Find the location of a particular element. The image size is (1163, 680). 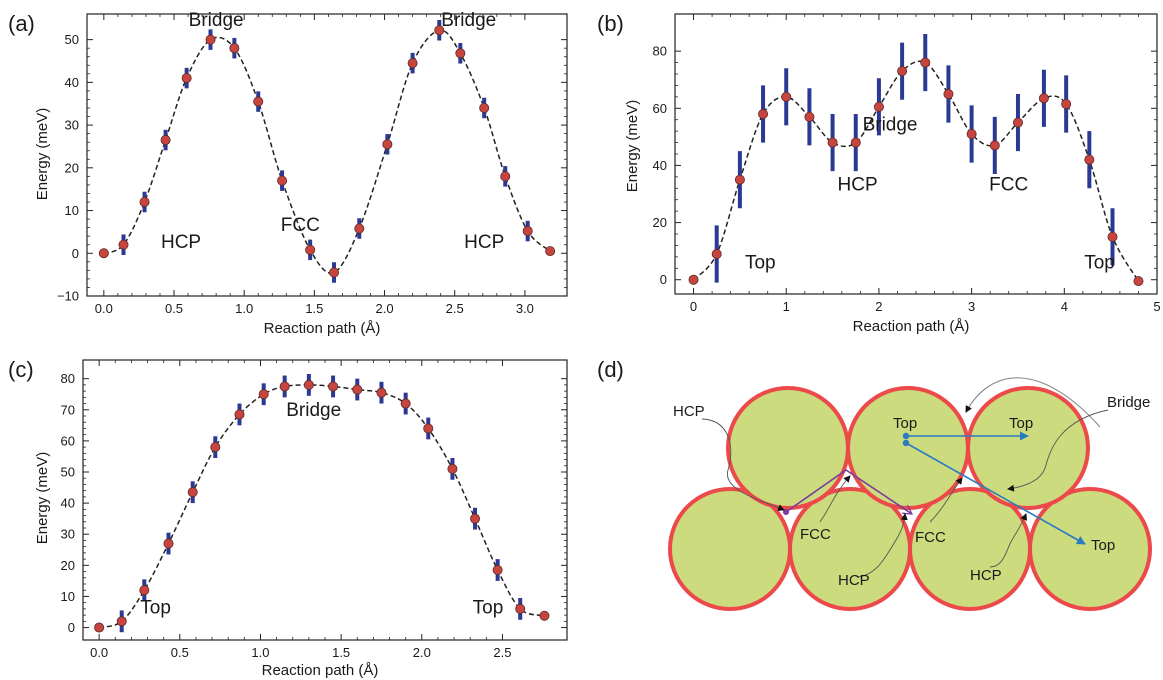

chart-c-ytick-label: 50 is located at coordinates (68, 472).